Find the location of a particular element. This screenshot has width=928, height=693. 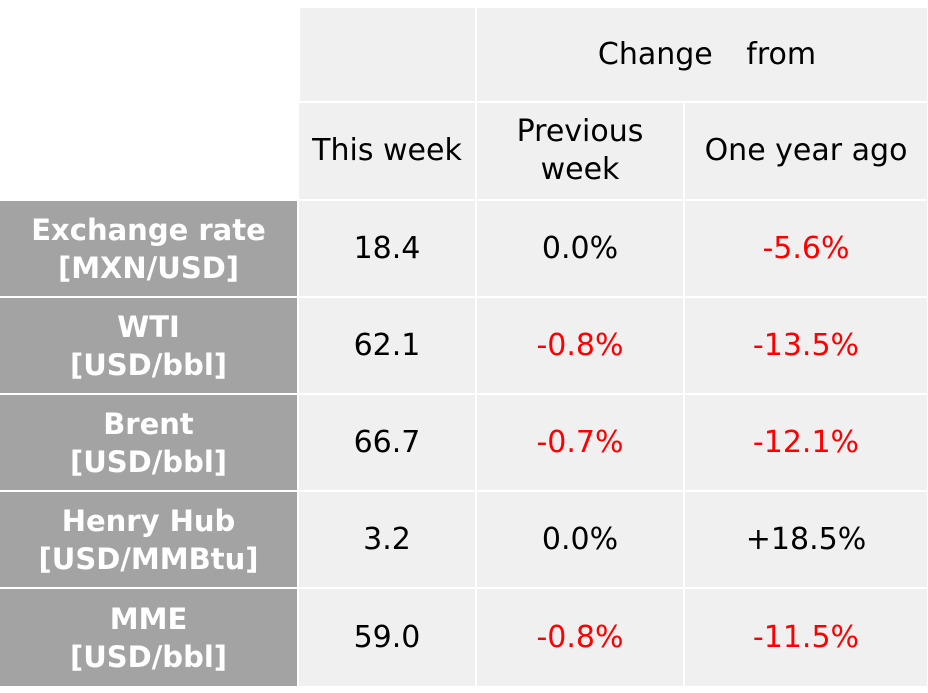

row-label-brent: Brent [USD/bbl] is located at coordinates (148, 442).